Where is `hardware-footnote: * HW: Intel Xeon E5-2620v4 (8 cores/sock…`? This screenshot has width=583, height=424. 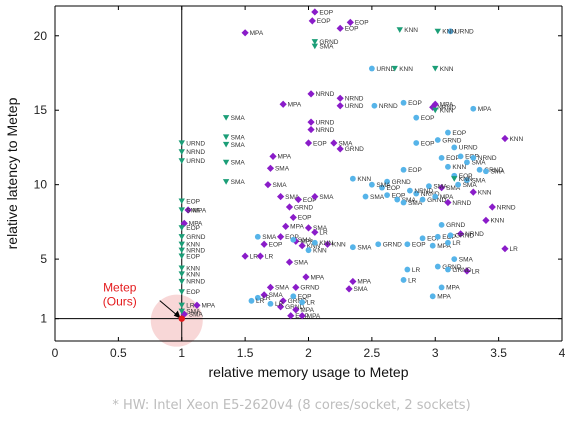 hardware-footnote: * HW: Intel Xeon E5-2620v4 (8 cores/sock… is located at coordinates (291, 405).